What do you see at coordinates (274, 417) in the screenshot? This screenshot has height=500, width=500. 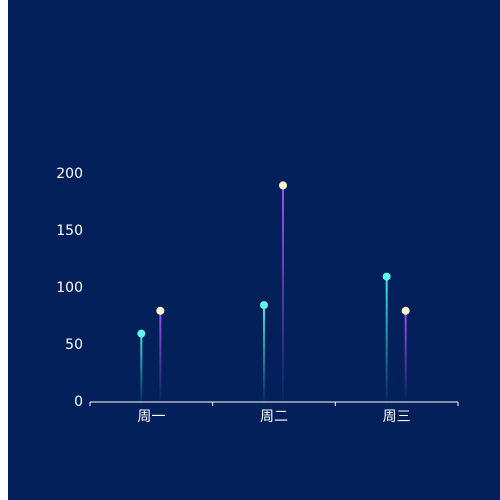 I see `x-tick-label: 周二` at bounding box center [274, 417].